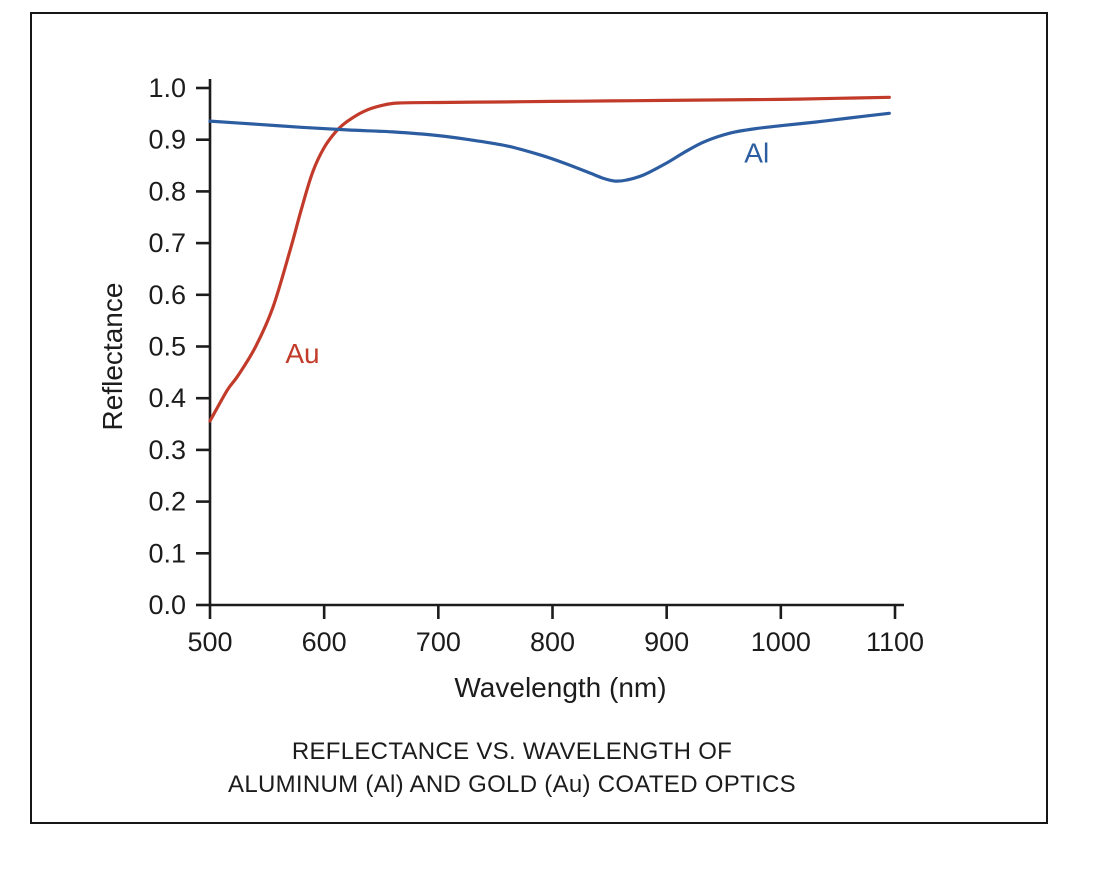  Describe the element at coordinates (781, 642) in the screenshot. I see `x-tick-label: 1000` at that location.